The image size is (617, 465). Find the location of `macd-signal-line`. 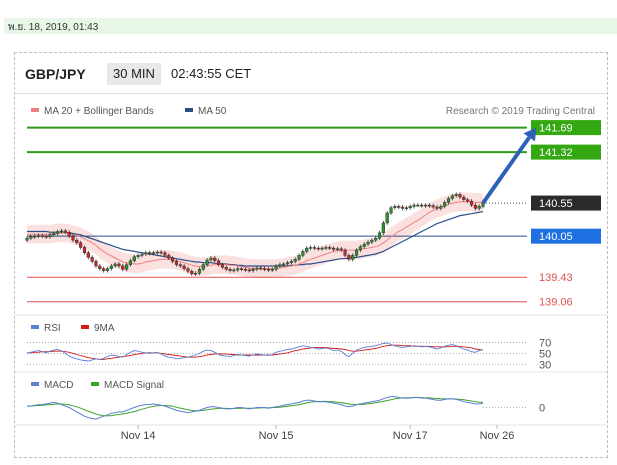

macd-signal-line is located at coordinates (255, 407).